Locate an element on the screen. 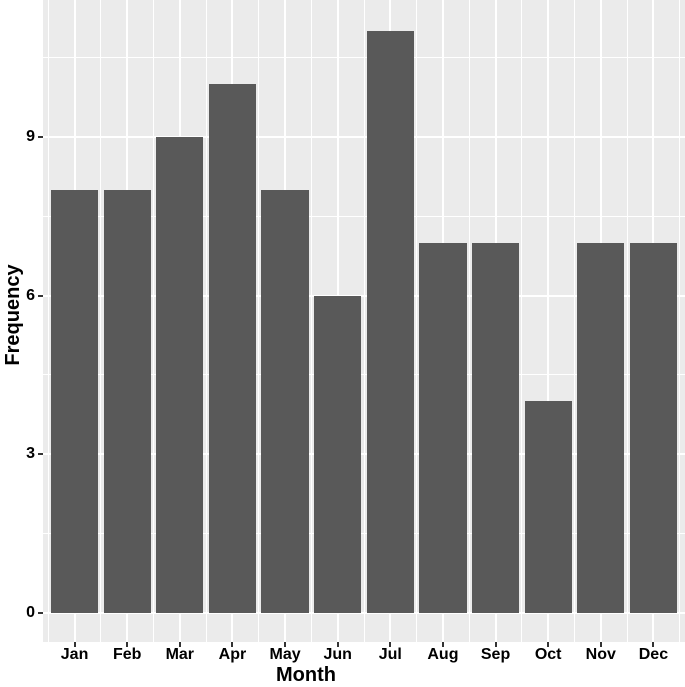 Image resolution: width=685 pixels, height=687 pixels. x-tick-label: Dec is located at coordinates (653, 654).